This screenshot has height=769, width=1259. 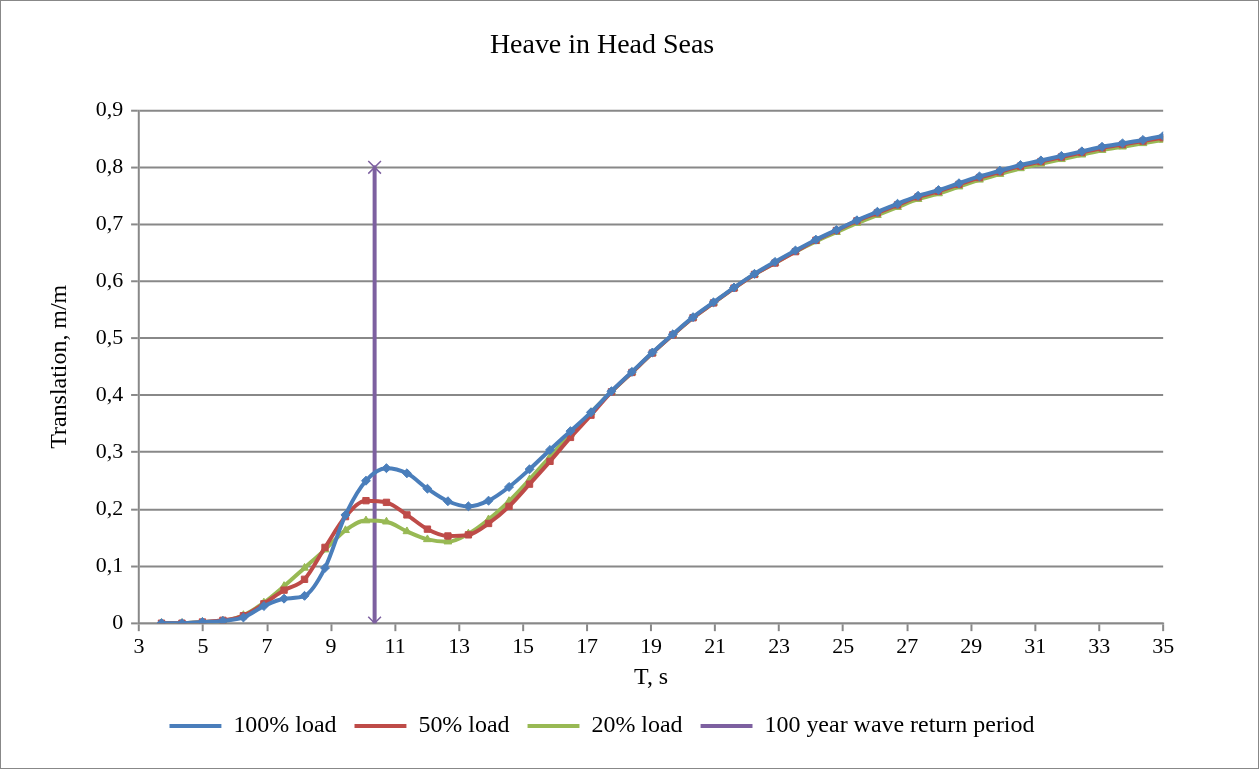 I want to click on legend-label: 20% load, so click(x=637, y=724).